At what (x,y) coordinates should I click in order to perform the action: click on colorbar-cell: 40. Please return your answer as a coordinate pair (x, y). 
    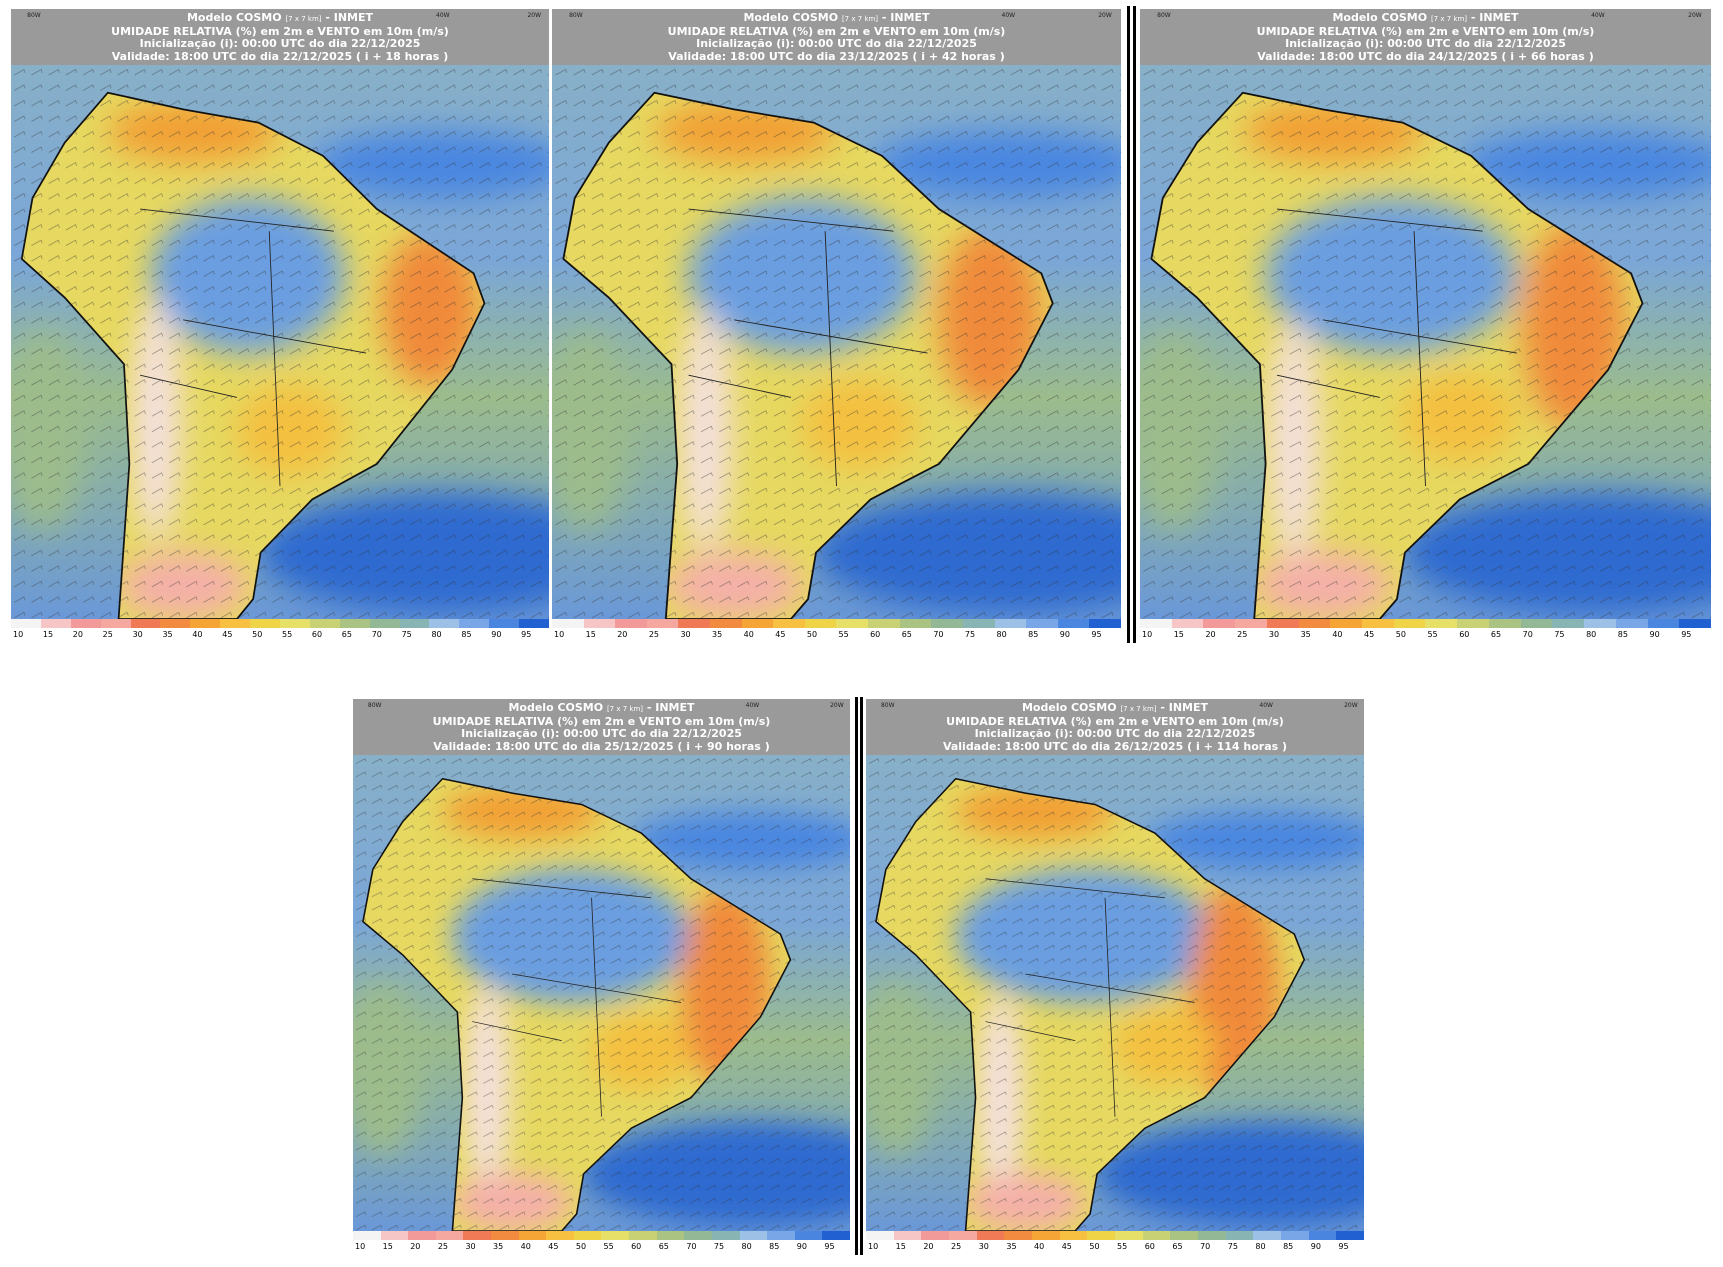
    Looking at the image, I should click on (205, 630).